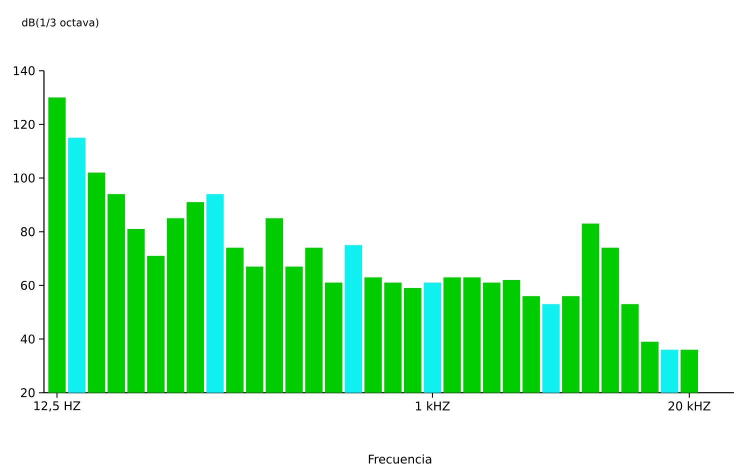 The height and width of the screenshot is (471, 747). What do you see at coordinates (24, 124) in the screenshot?
I see `y-tick-label: 120` at bounding box center [24, 124].